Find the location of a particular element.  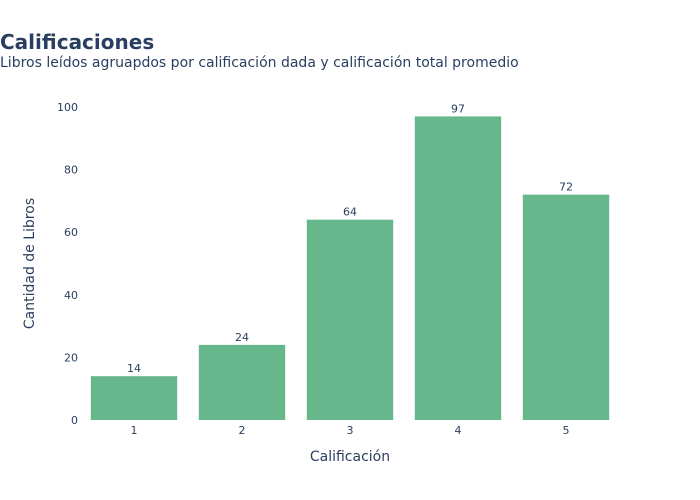

bar-value-label: 14 is located at coordinates (134, 368).